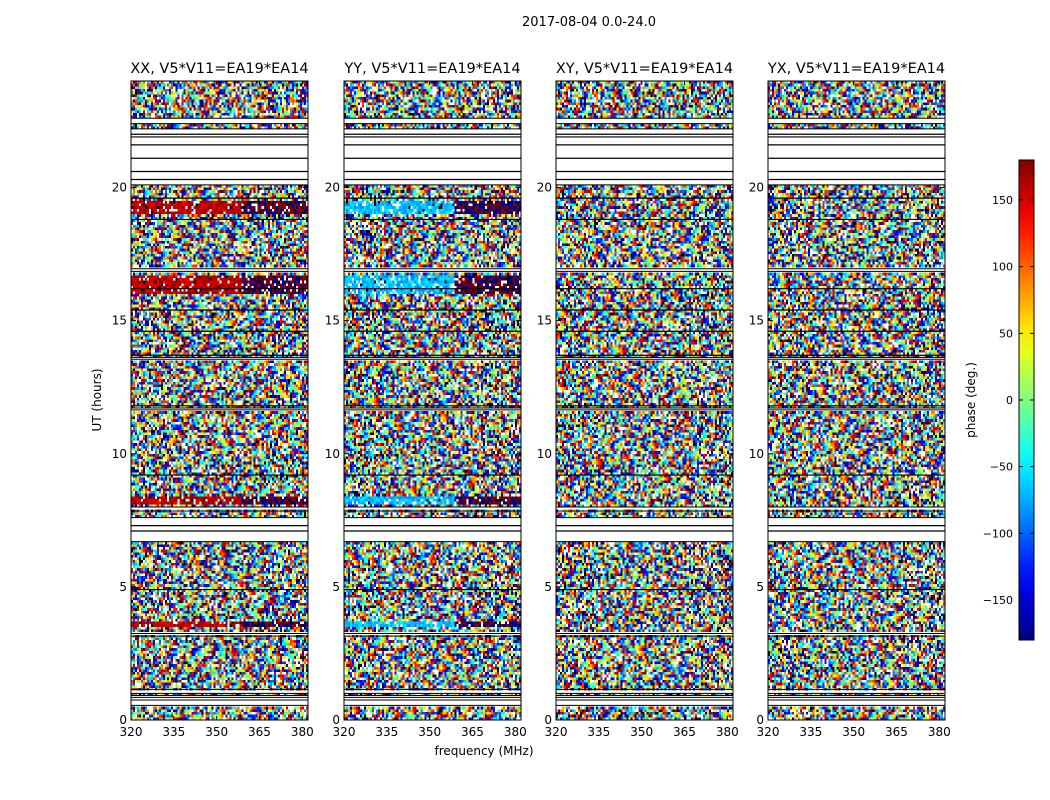  I want to click on colorbar-tick-label: −50, so click(1001, 467).